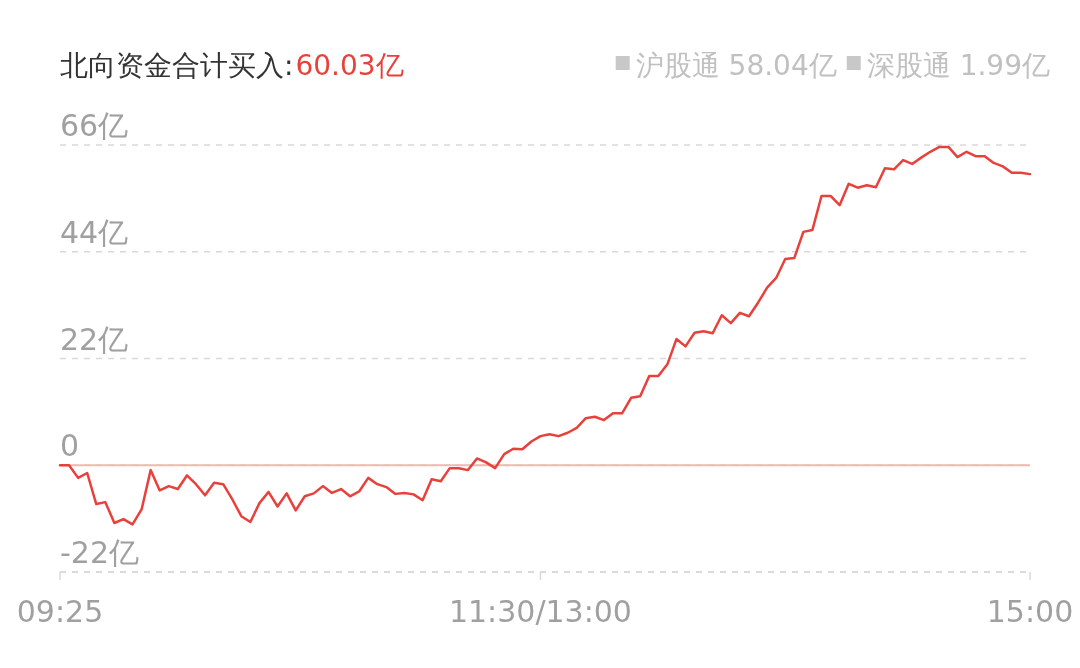  What do you see at coordinates (94, 125) in the screenshot?
I see `y-tick-label: 66亿` at bounding box center [94, 125].